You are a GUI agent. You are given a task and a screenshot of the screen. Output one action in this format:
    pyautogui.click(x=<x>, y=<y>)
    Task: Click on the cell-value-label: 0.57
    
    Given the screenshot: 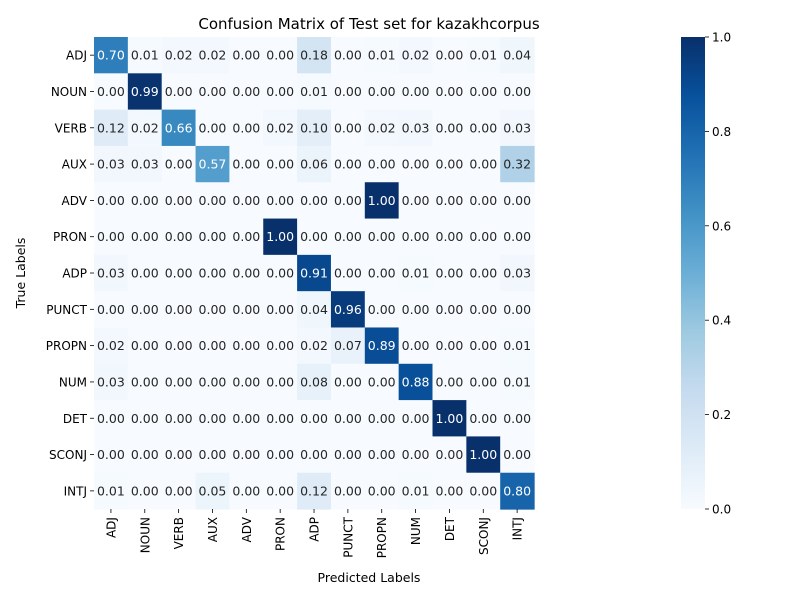 What is the action you would take?
    pyautogui.click(x=213, y=164)
    